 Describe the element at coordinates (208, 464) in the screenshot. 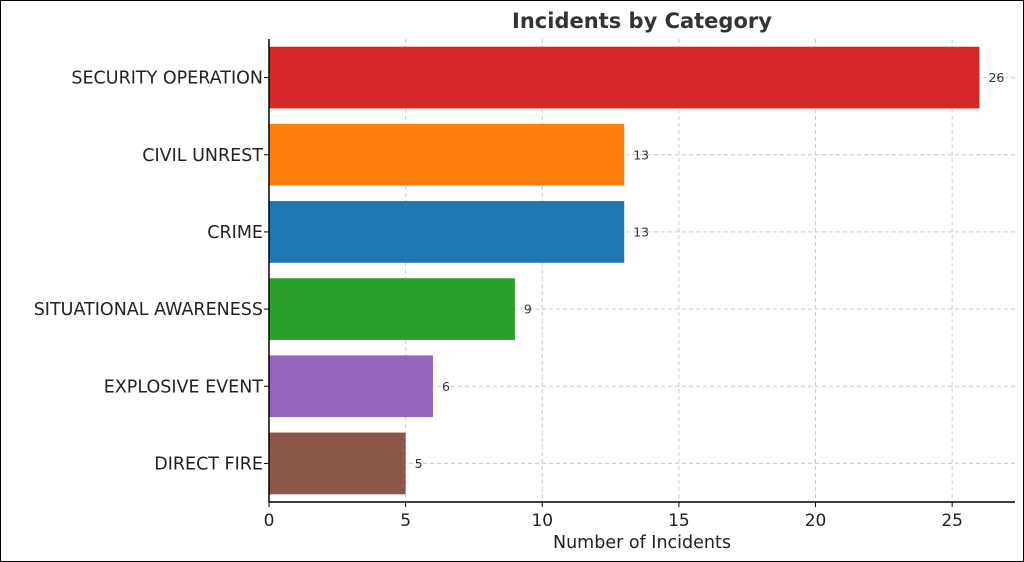

I see `category-label: DIRECT FIRE` at that location.